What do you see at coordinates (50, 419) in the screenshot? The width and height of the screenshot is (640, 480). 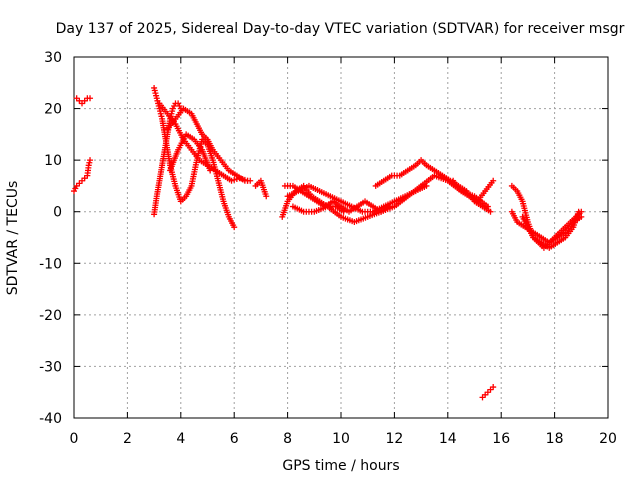 I see `y-tick-label: -40` at bounding box center [50, 419].